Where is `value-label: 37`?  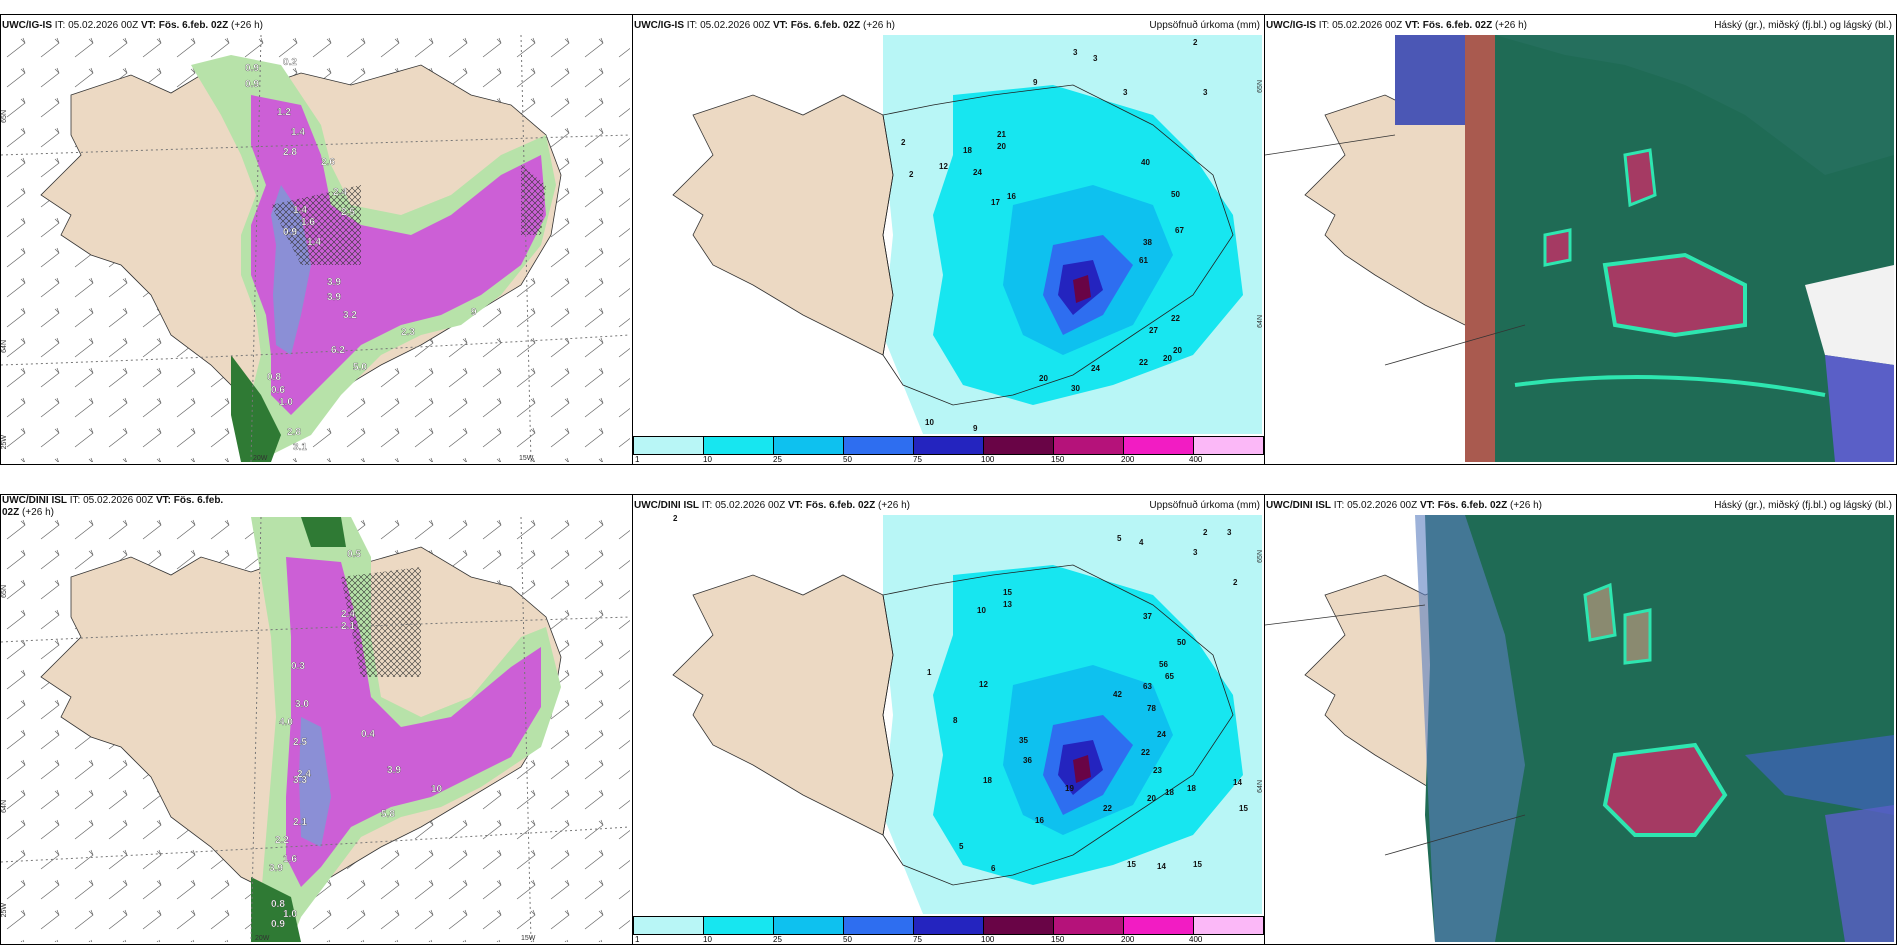 value-label: 37 is located at coordinates (1147, 616).